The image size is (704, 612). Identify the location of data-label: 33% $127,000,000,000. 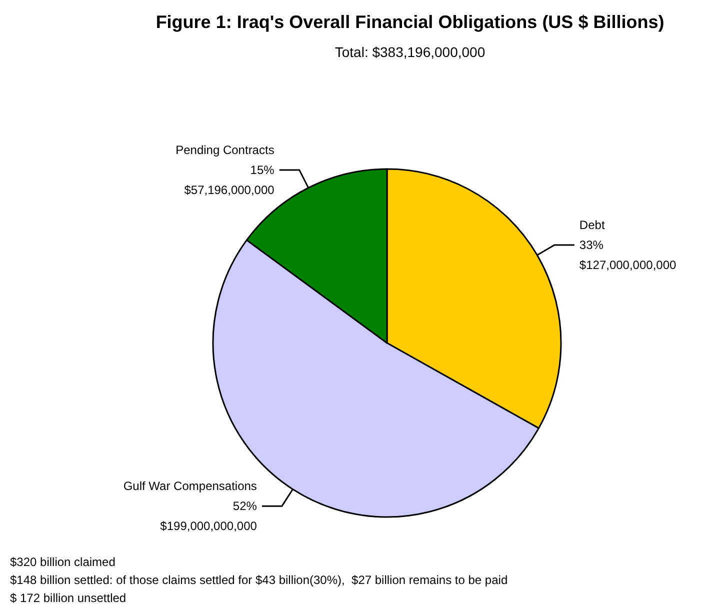
(628, 255).